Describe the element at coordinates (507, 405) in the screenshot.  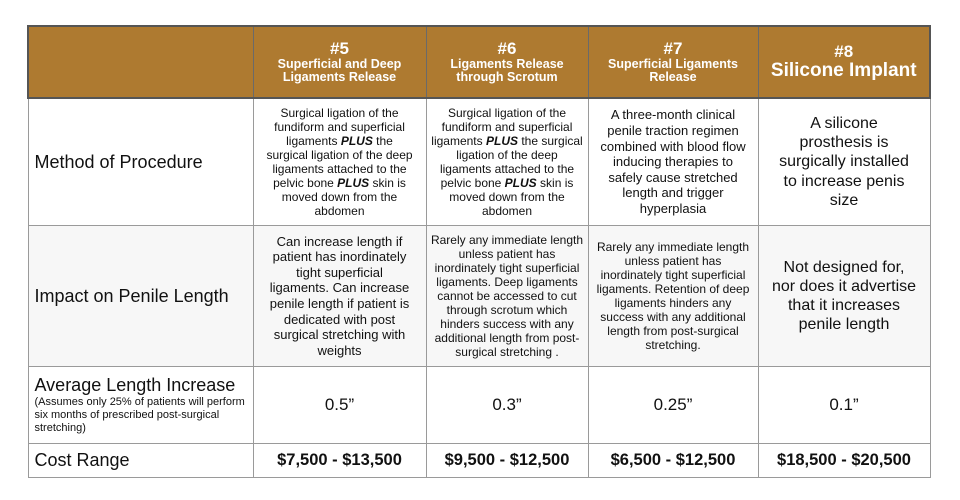
I see `table-cell: 0.3”` at that location.